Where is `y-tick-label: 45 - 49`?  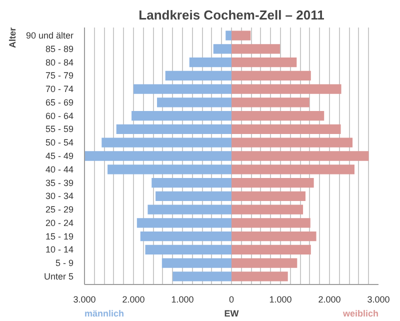
y-tick-label: 45 - 49 is located at coordinates (59, 156).